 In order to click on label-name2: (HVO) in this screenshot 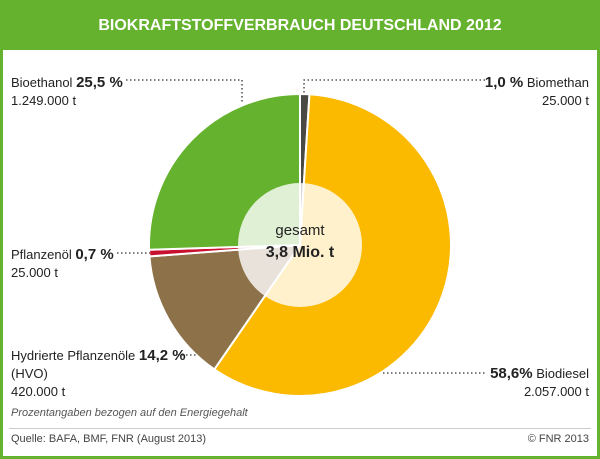, I will do `click(29, 373)`.